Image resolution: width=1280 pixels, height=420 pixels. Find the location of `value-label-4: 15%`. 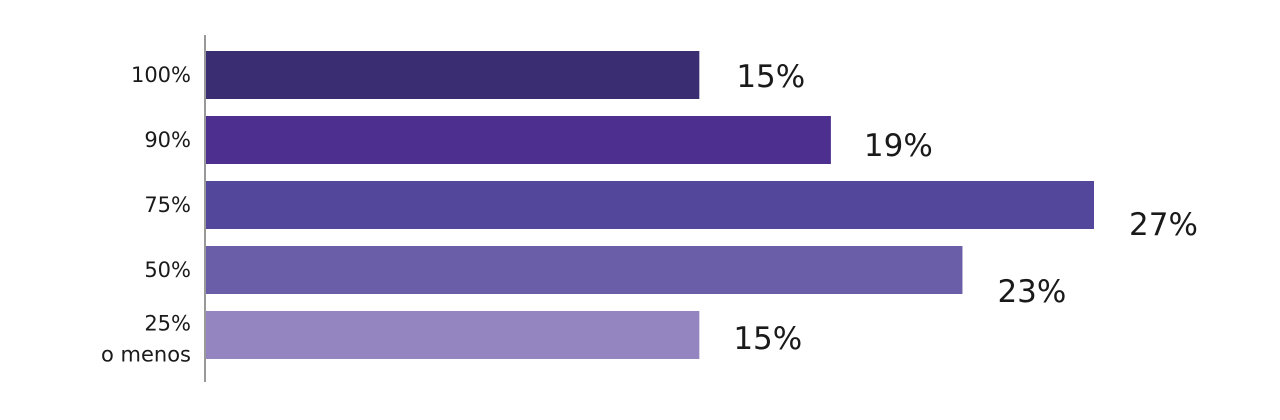

value-label-4: 15% is located at coordinates (767, 339).